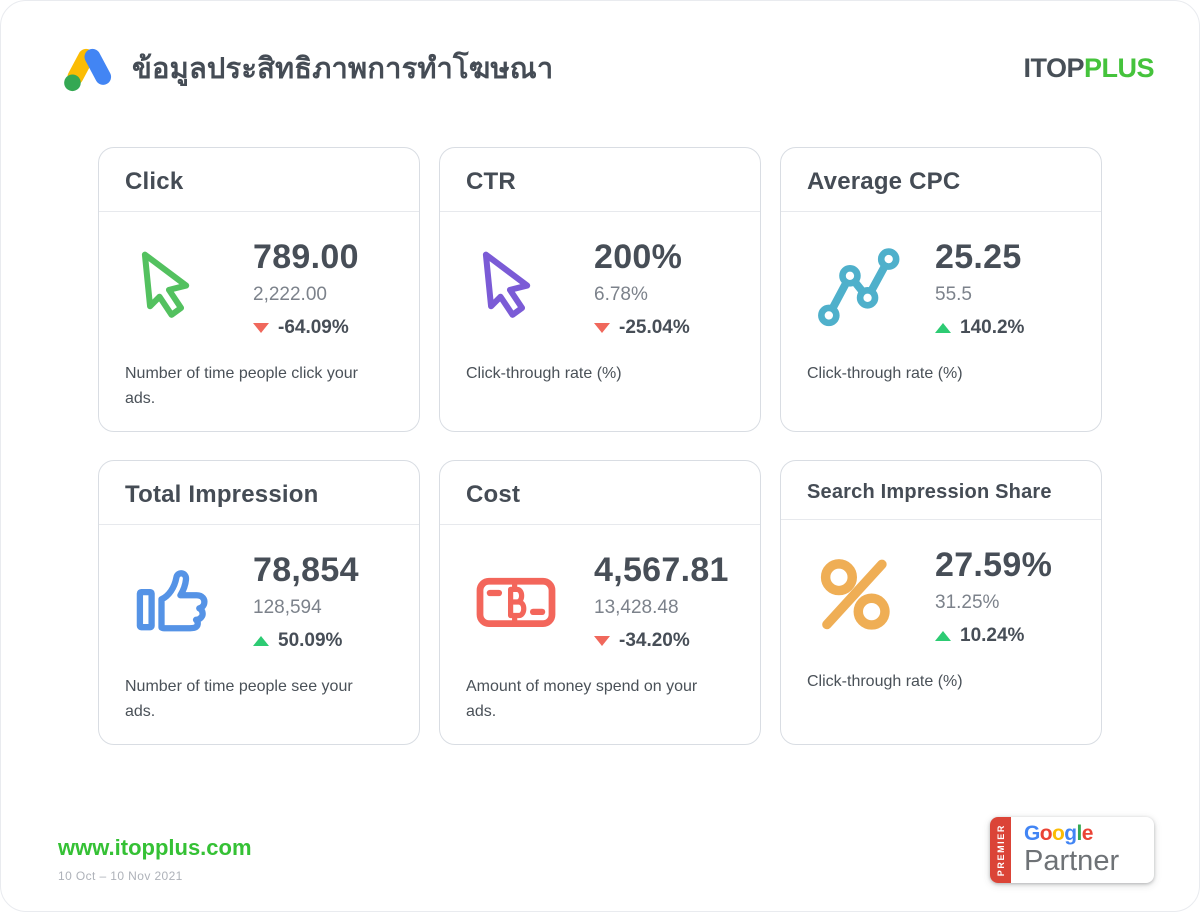 The width and height of the screenshot is (1200, 912). Describe the element at coordinates (1053, 67) in the screenshot. I see `itopplus-logo-itop: ITOP` at that location.